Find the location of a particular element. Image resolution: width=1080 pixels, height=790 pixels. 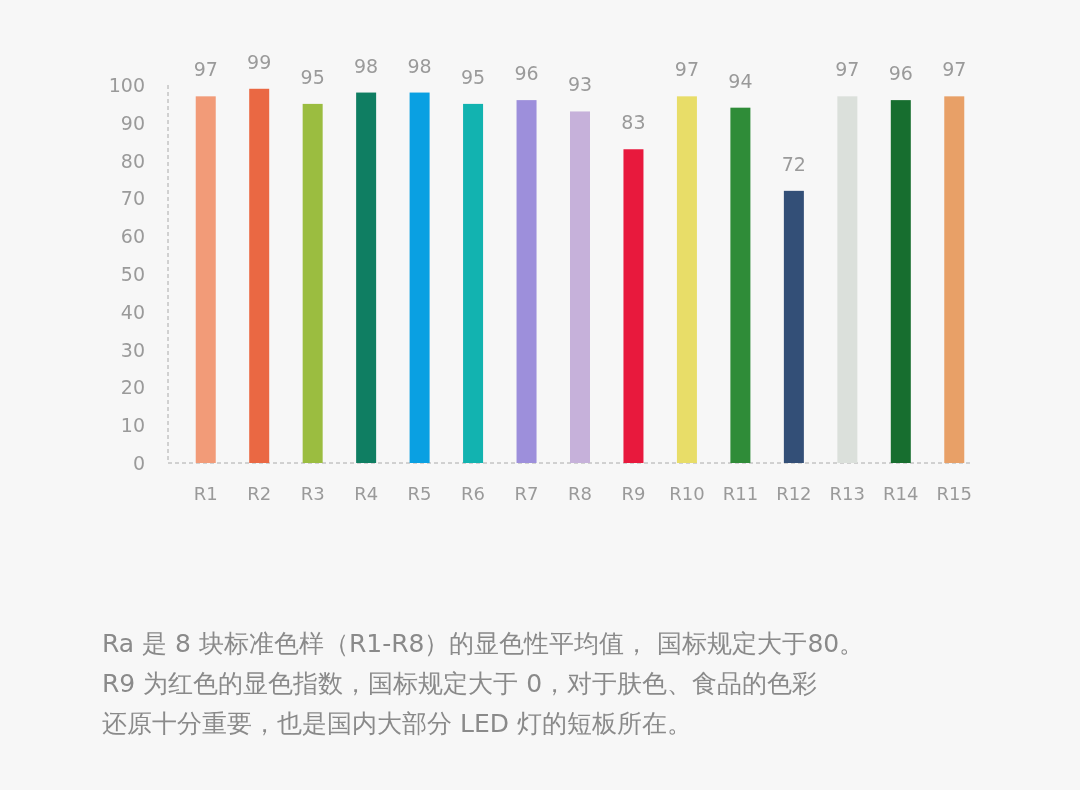

x-tick-label: R9 is located at coordinates (633, 493).